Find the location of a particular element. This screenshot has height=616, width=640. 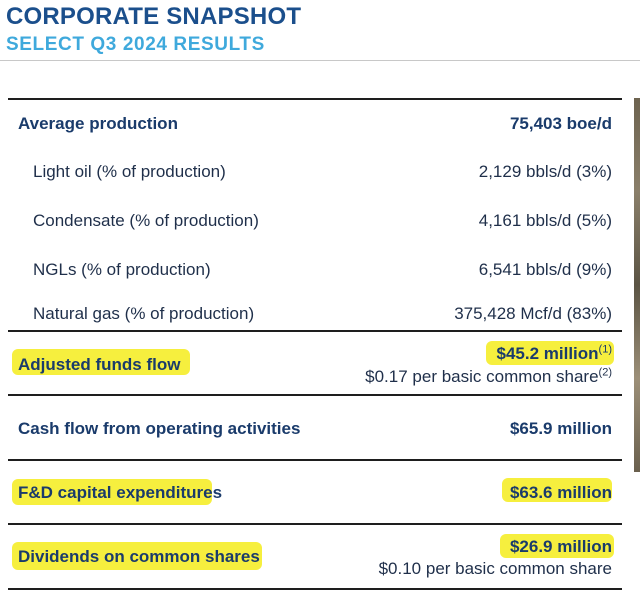

highlight-dividends-value is located at coordinates (557, 546).